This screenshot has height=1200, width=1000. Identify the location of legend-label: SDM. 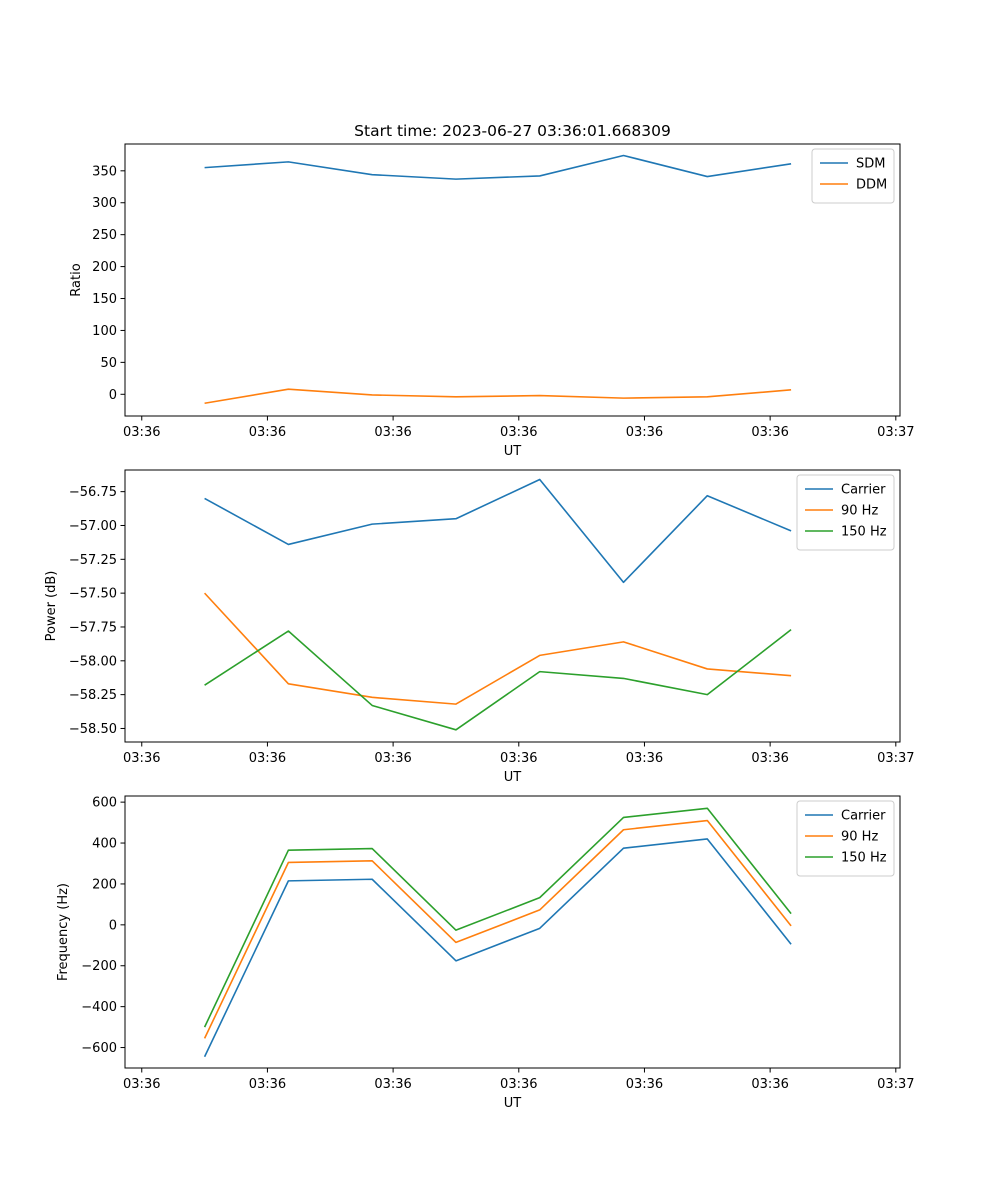
(870, 164).